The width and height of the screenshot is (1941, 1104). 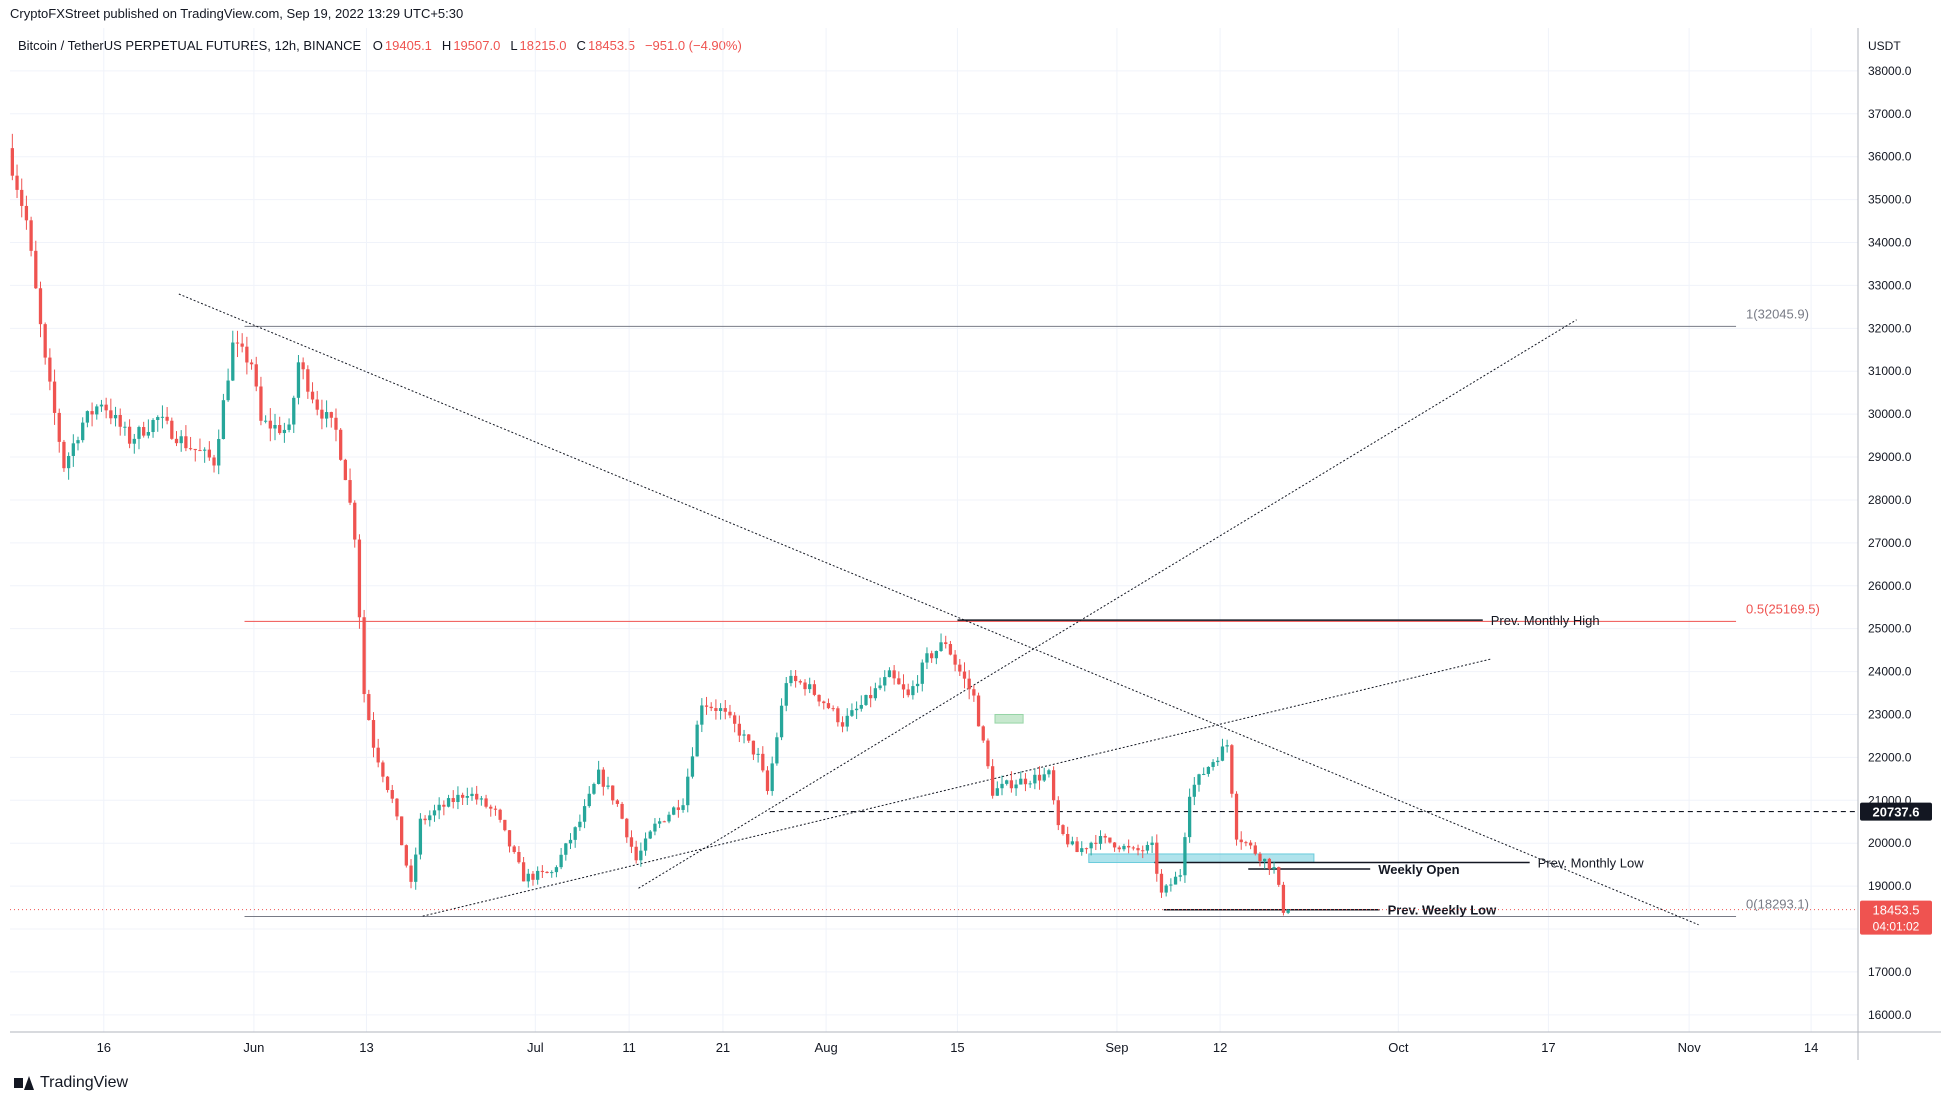 What do you see at coordinates (694, 45) in the screenshot?
I see `ohlc-item: −951.0 (−4.90%)` at bounding box center [694, 45].